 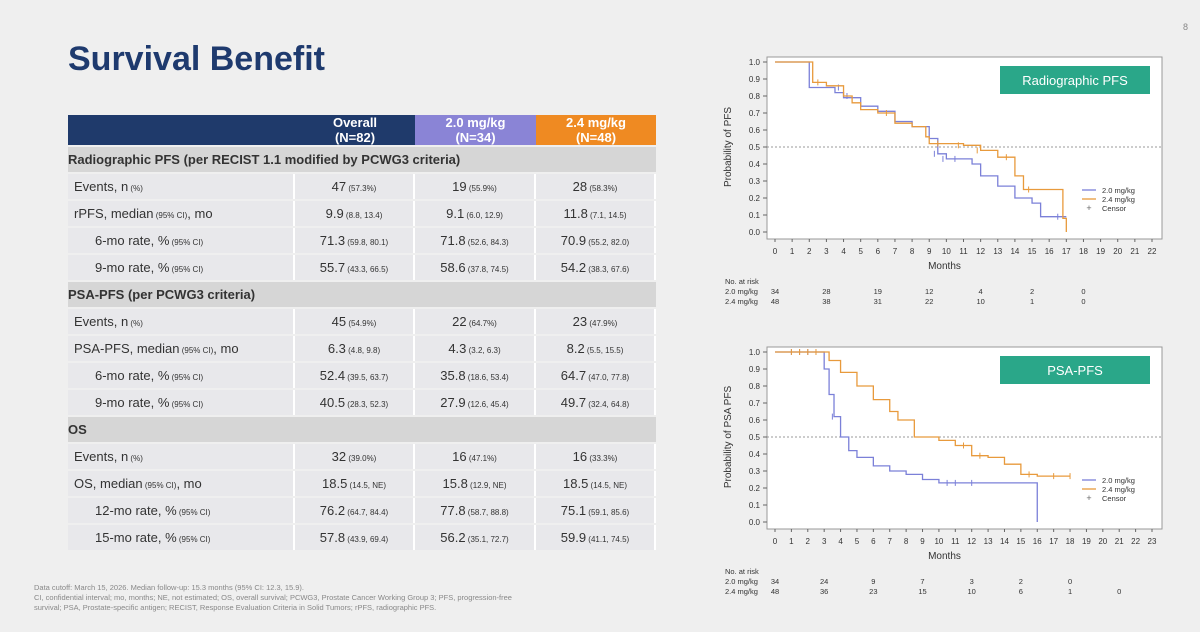 What do you see at coordinates (602, 458) in the screenshot?
I see `value-ci: (33.3%)` at bounding box center [602, 458].